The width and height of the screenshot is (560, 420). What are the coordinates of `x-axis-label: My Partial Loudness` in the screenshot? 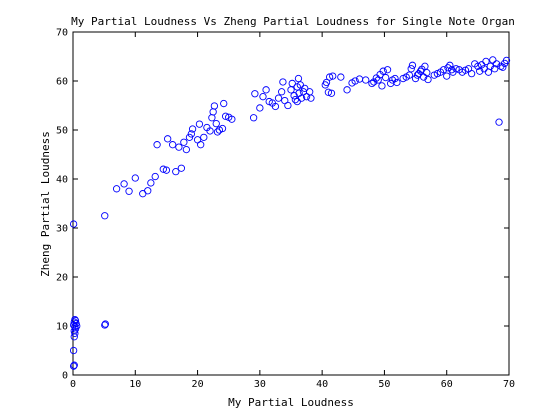 It's located at (291, 402).